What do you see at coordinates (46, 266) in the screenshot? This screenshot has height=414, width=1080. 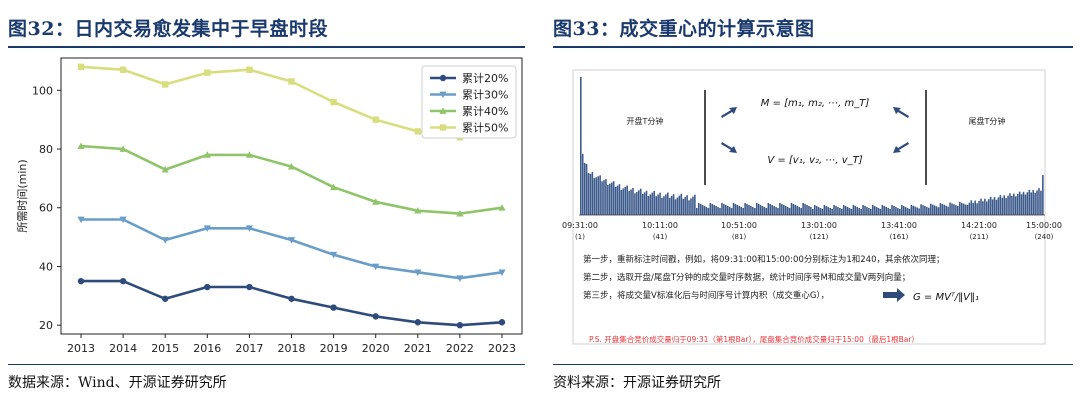 I see `y-tick-label: 40` at bounding box center [46, 266].